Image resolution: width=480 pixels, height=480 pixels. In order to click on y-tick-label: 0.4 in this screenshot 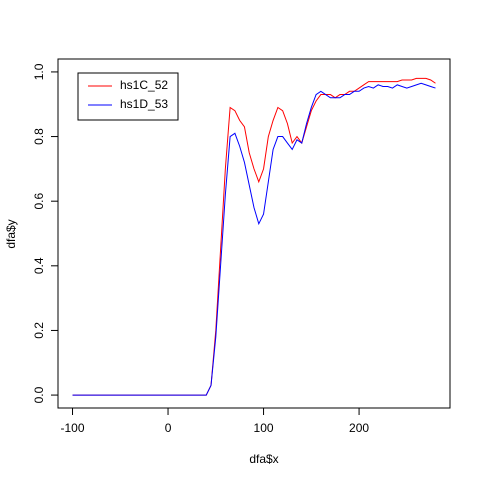, I will do `click(39, 265)`.